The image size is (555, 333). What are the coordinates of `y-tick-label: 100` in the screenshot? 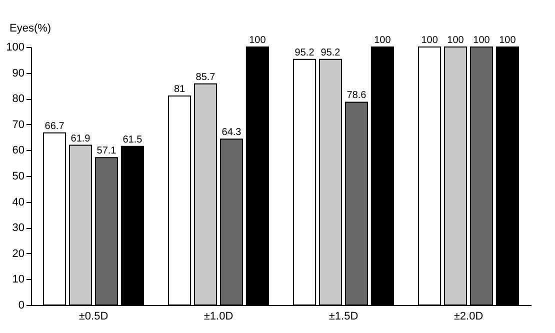 It's located at (15, 48).